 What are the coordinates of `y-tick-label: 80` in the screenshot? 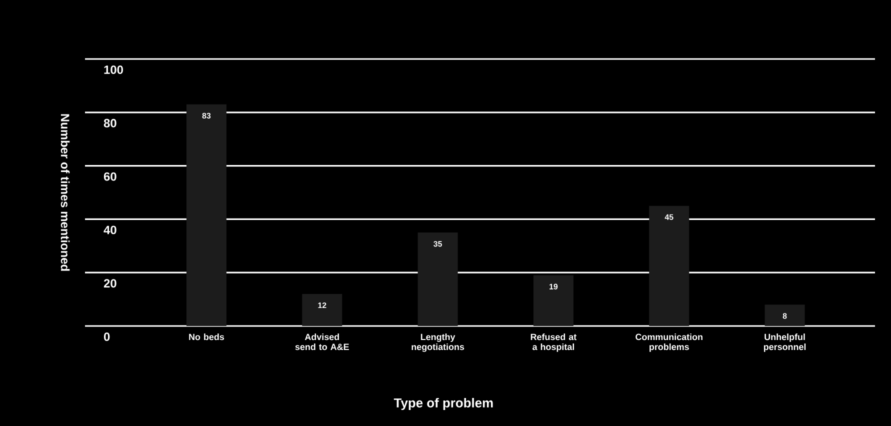 It's located at (110, 123).